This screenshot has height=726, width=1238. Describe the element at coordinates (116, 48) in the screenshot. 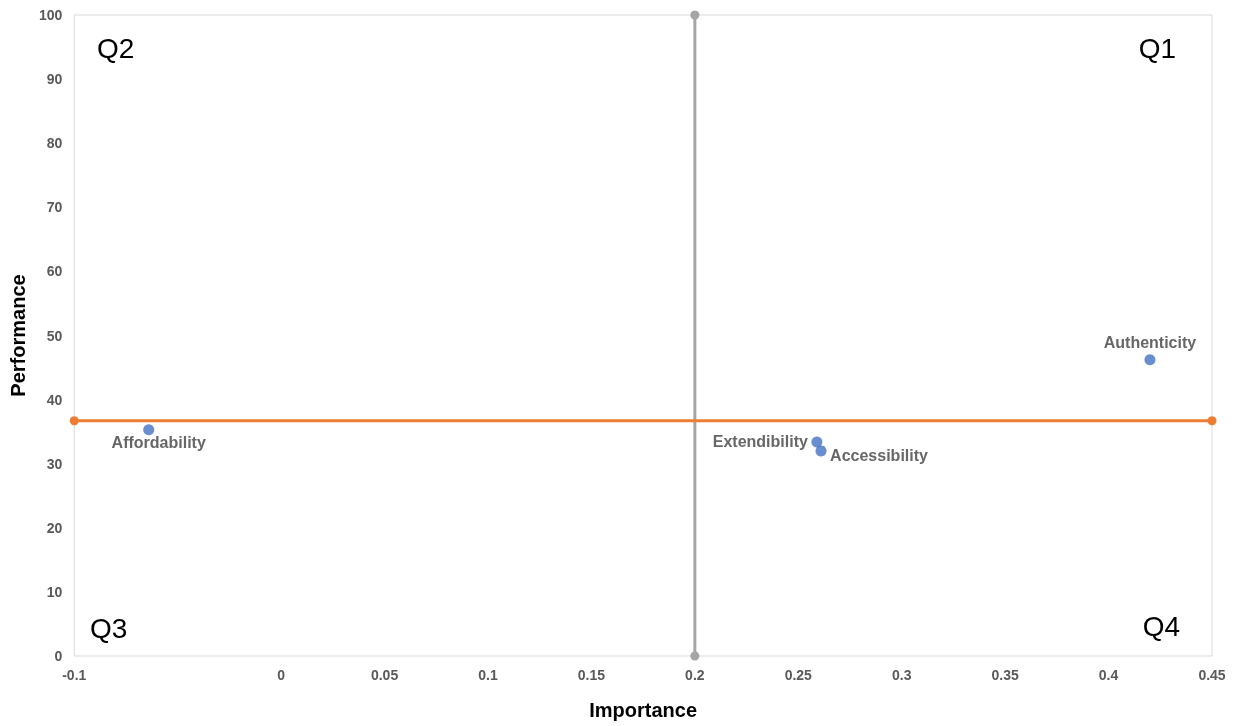

I see `annotation: Q2` at that location.